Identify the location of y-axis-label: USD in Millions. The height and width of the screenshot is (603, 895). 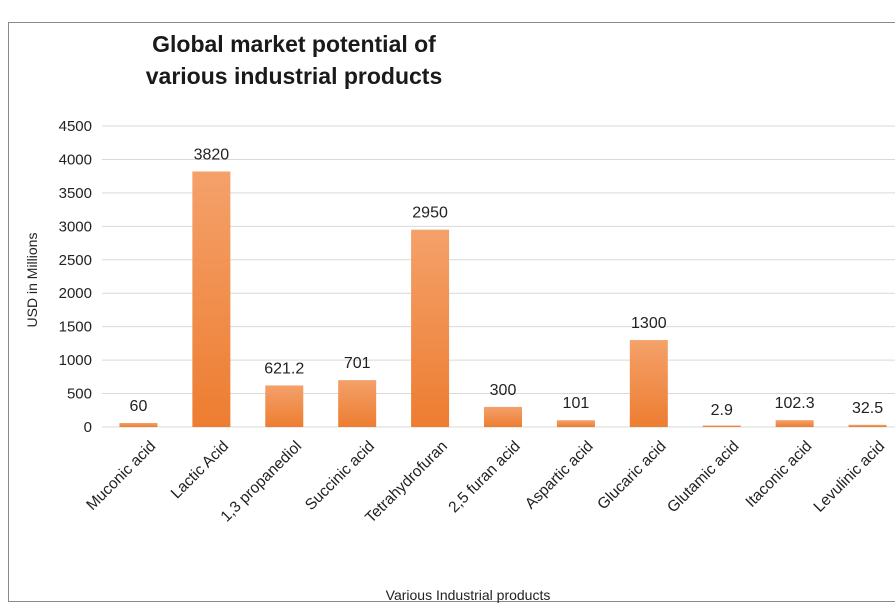
(32, 280).